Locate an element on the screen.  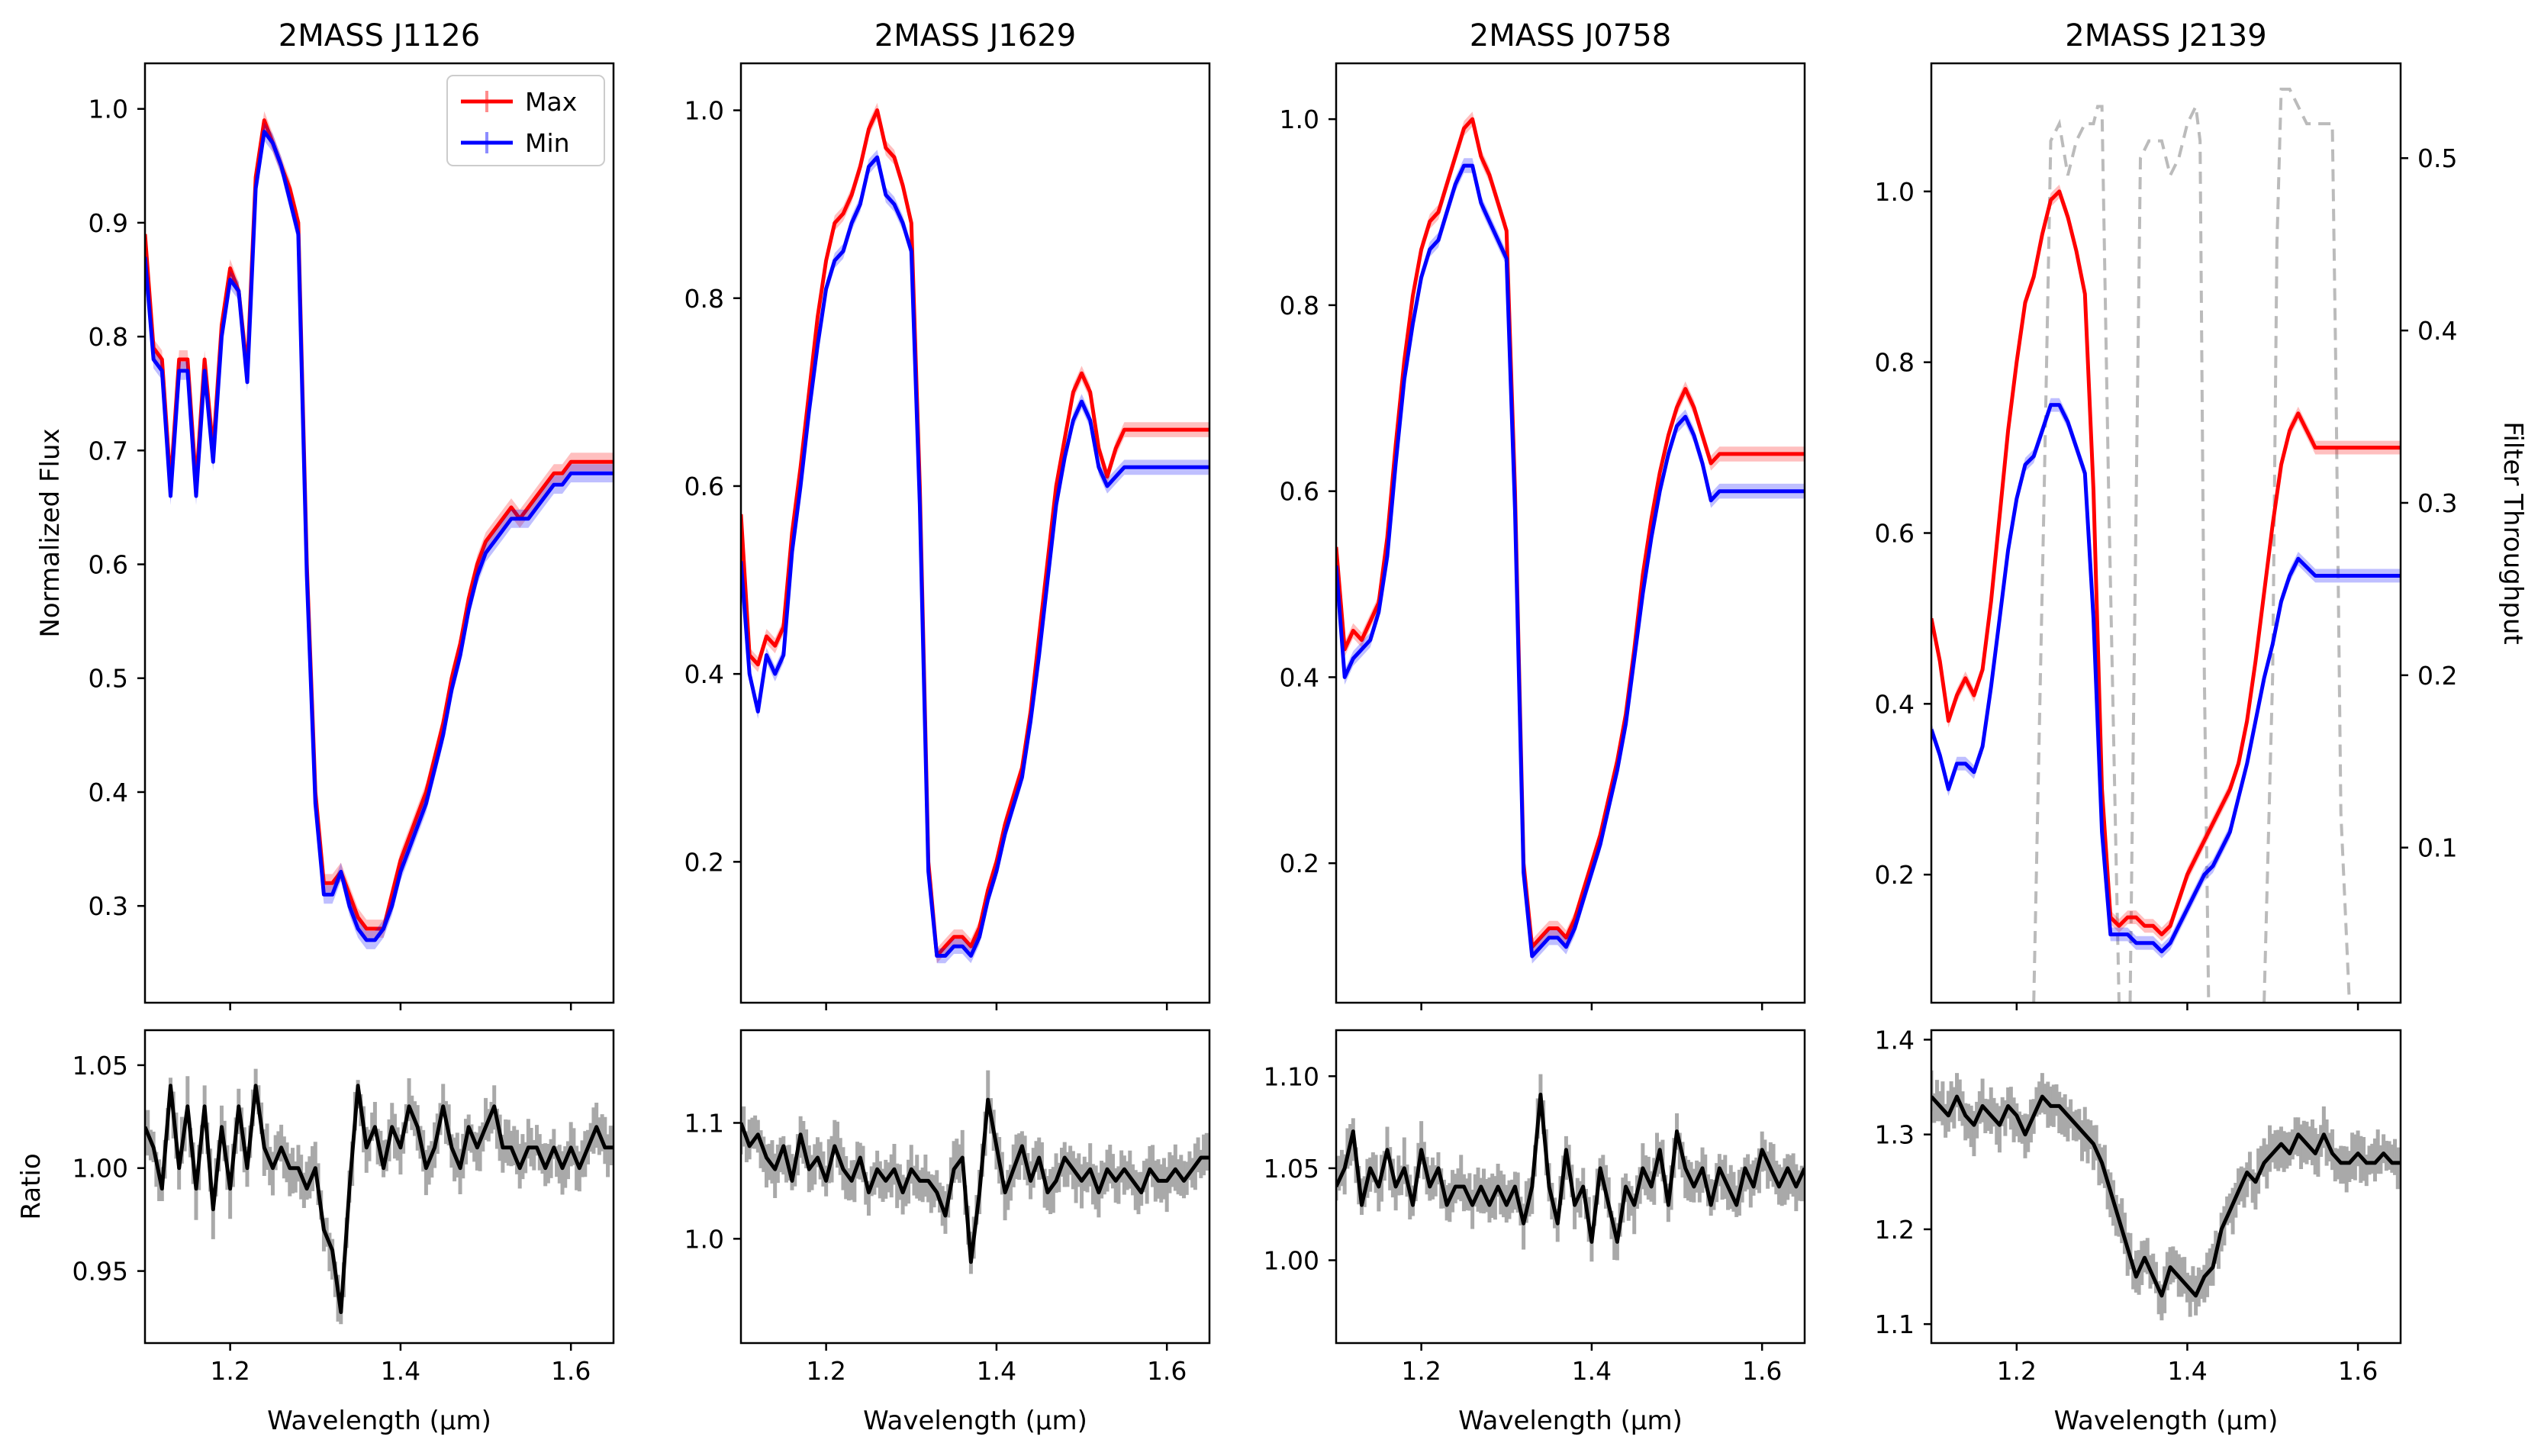
ratio-panel-4: 1.2 1.4 1.6 1.1 1.2 1.3 1.4 Wavelength (μm) is located at coordinates (2138, 1230).